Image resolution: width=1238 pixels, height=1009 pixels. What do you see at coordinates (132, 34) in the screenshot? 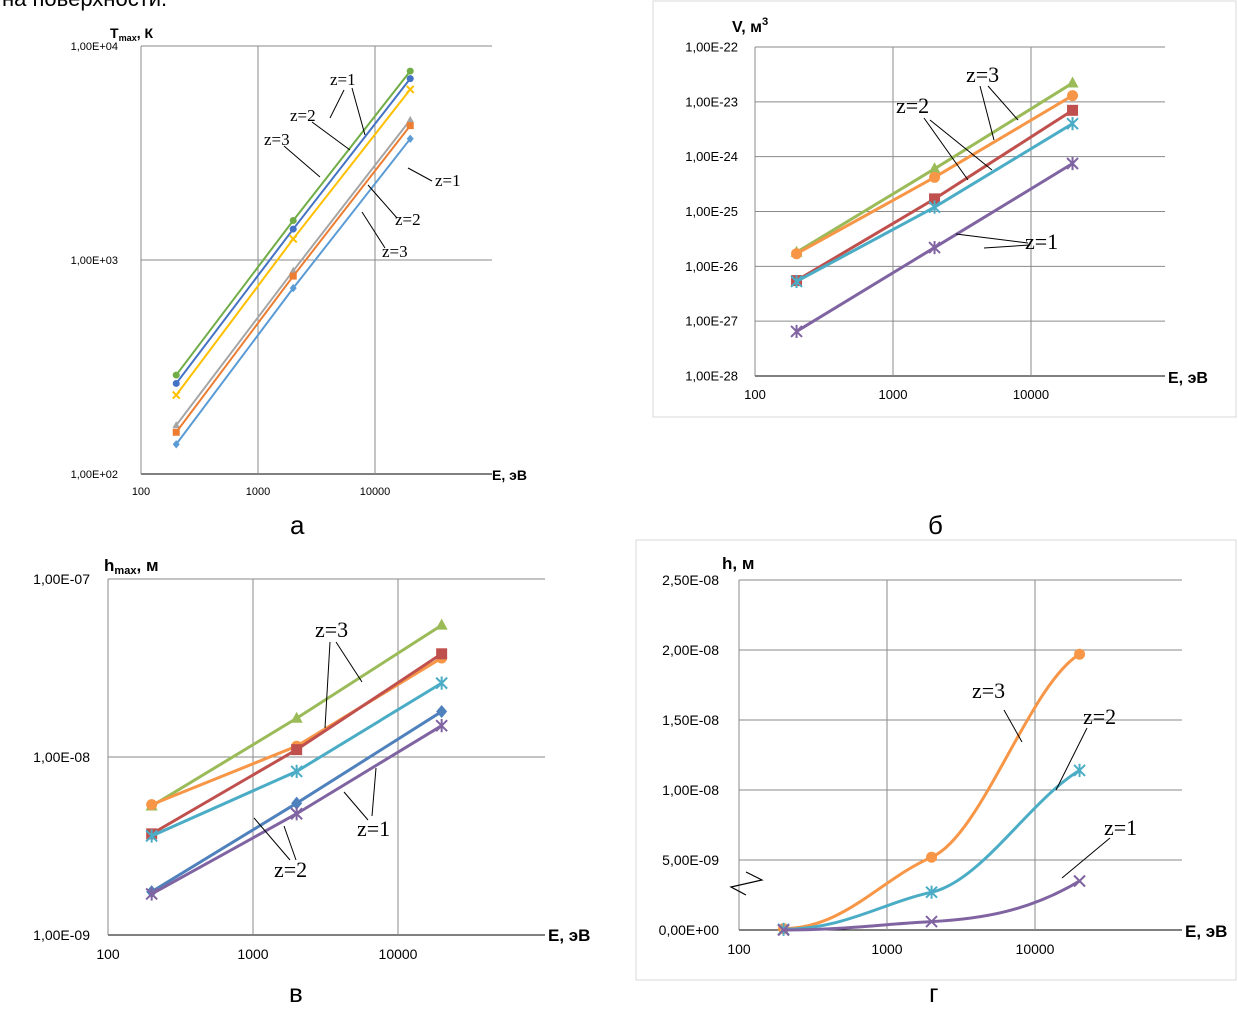
I see `chart-a-ylabel: Tmax, К` at bounding box center [132, 34].